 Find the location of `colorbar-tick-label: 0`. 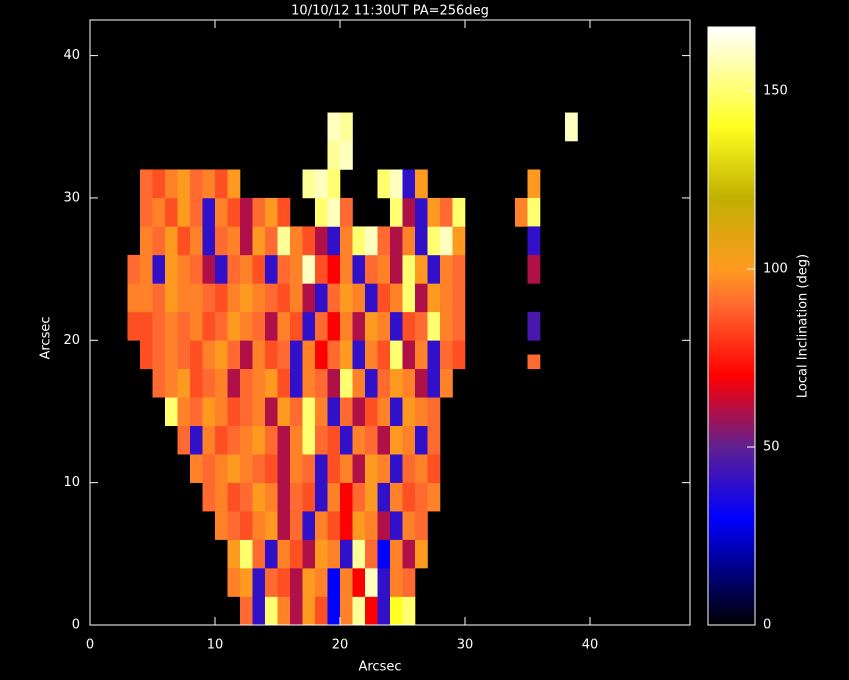

colorbar-tick-label: 0 is located at coordinates (767, 625).